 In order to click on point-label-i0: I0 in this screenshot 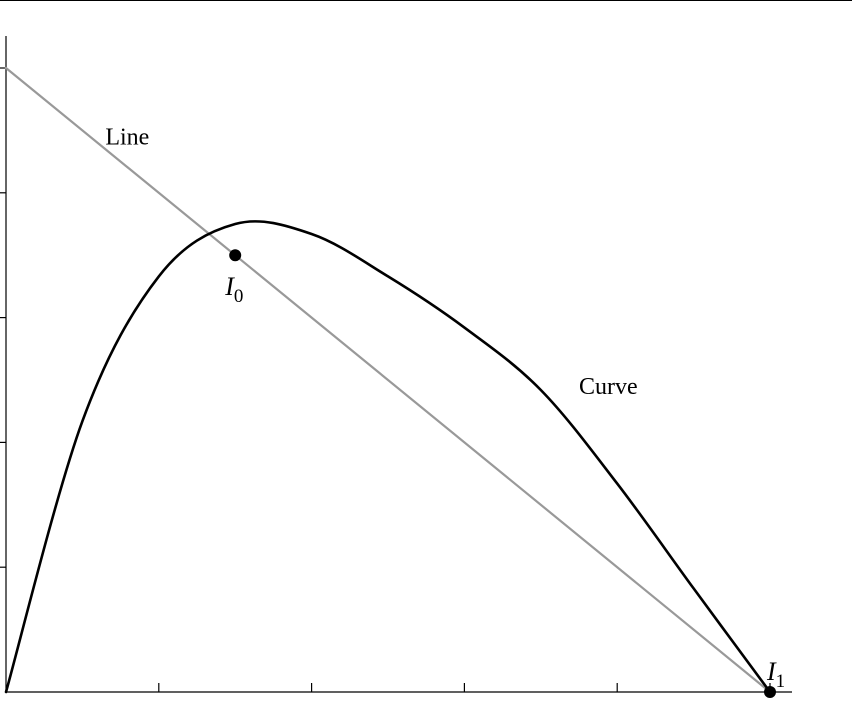, I will do `click(233, 289)`.